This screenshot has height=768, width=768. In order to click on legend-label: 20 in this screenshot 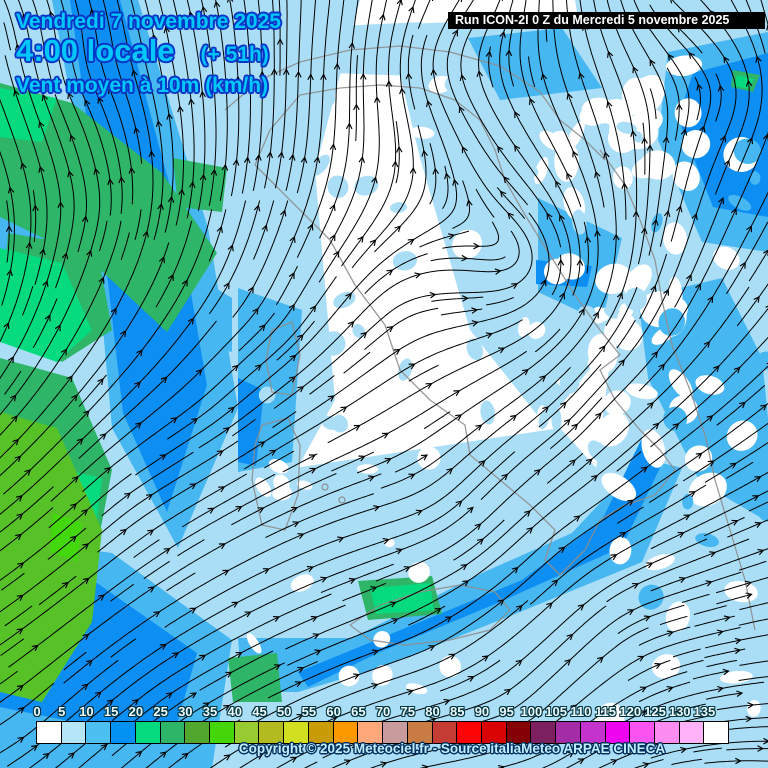, I will do `click(136, 711)`.